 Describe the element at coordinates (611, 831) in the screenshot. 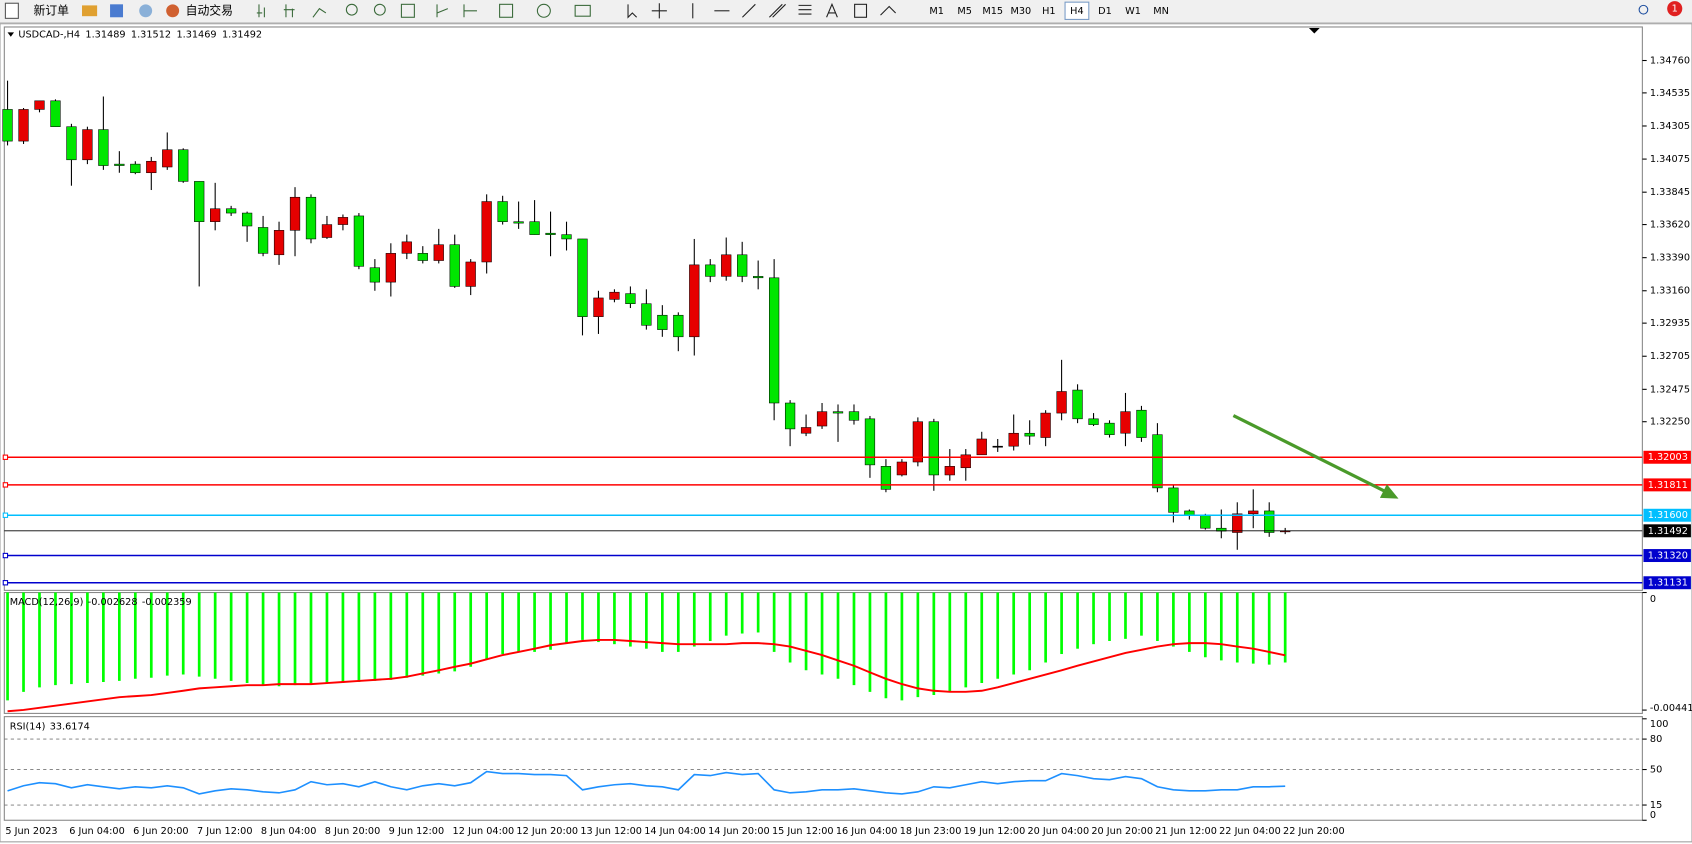

I see `x-tick-label: 13 Jun 12:00` at that location.